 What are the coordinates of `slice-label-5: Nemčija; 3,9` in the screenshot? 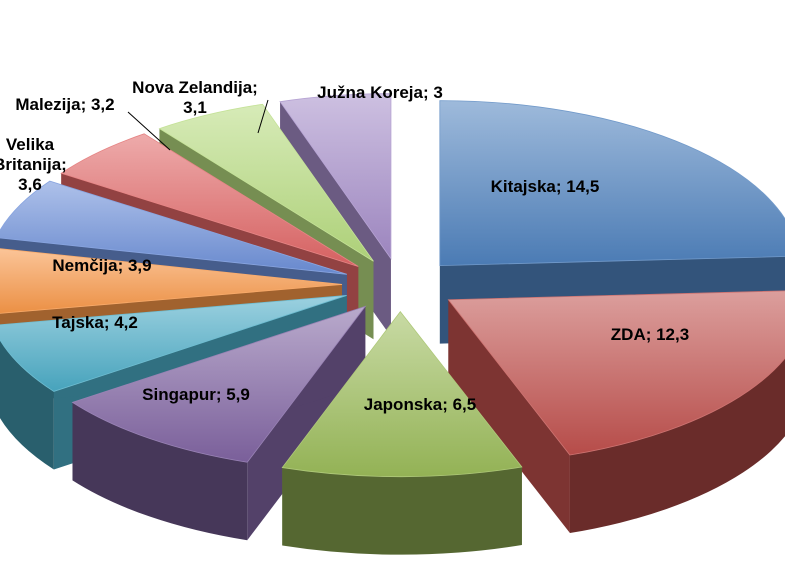 It's located at (101, 265).